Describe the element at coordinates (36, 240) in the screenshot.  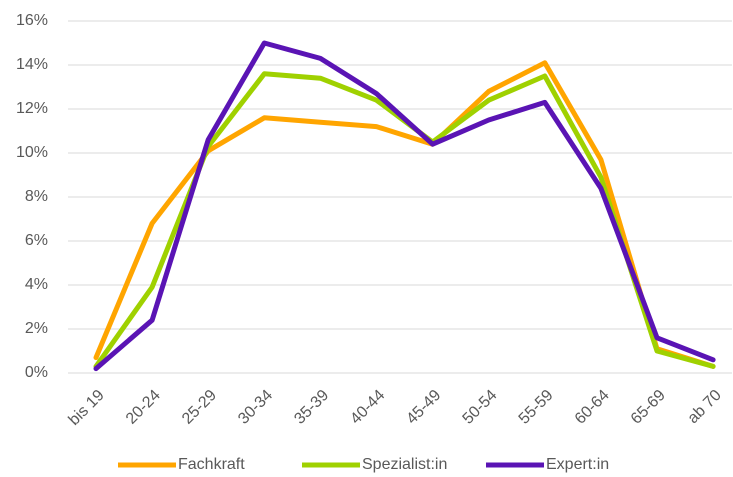
I see `y-tick-label: 6%` at that location.